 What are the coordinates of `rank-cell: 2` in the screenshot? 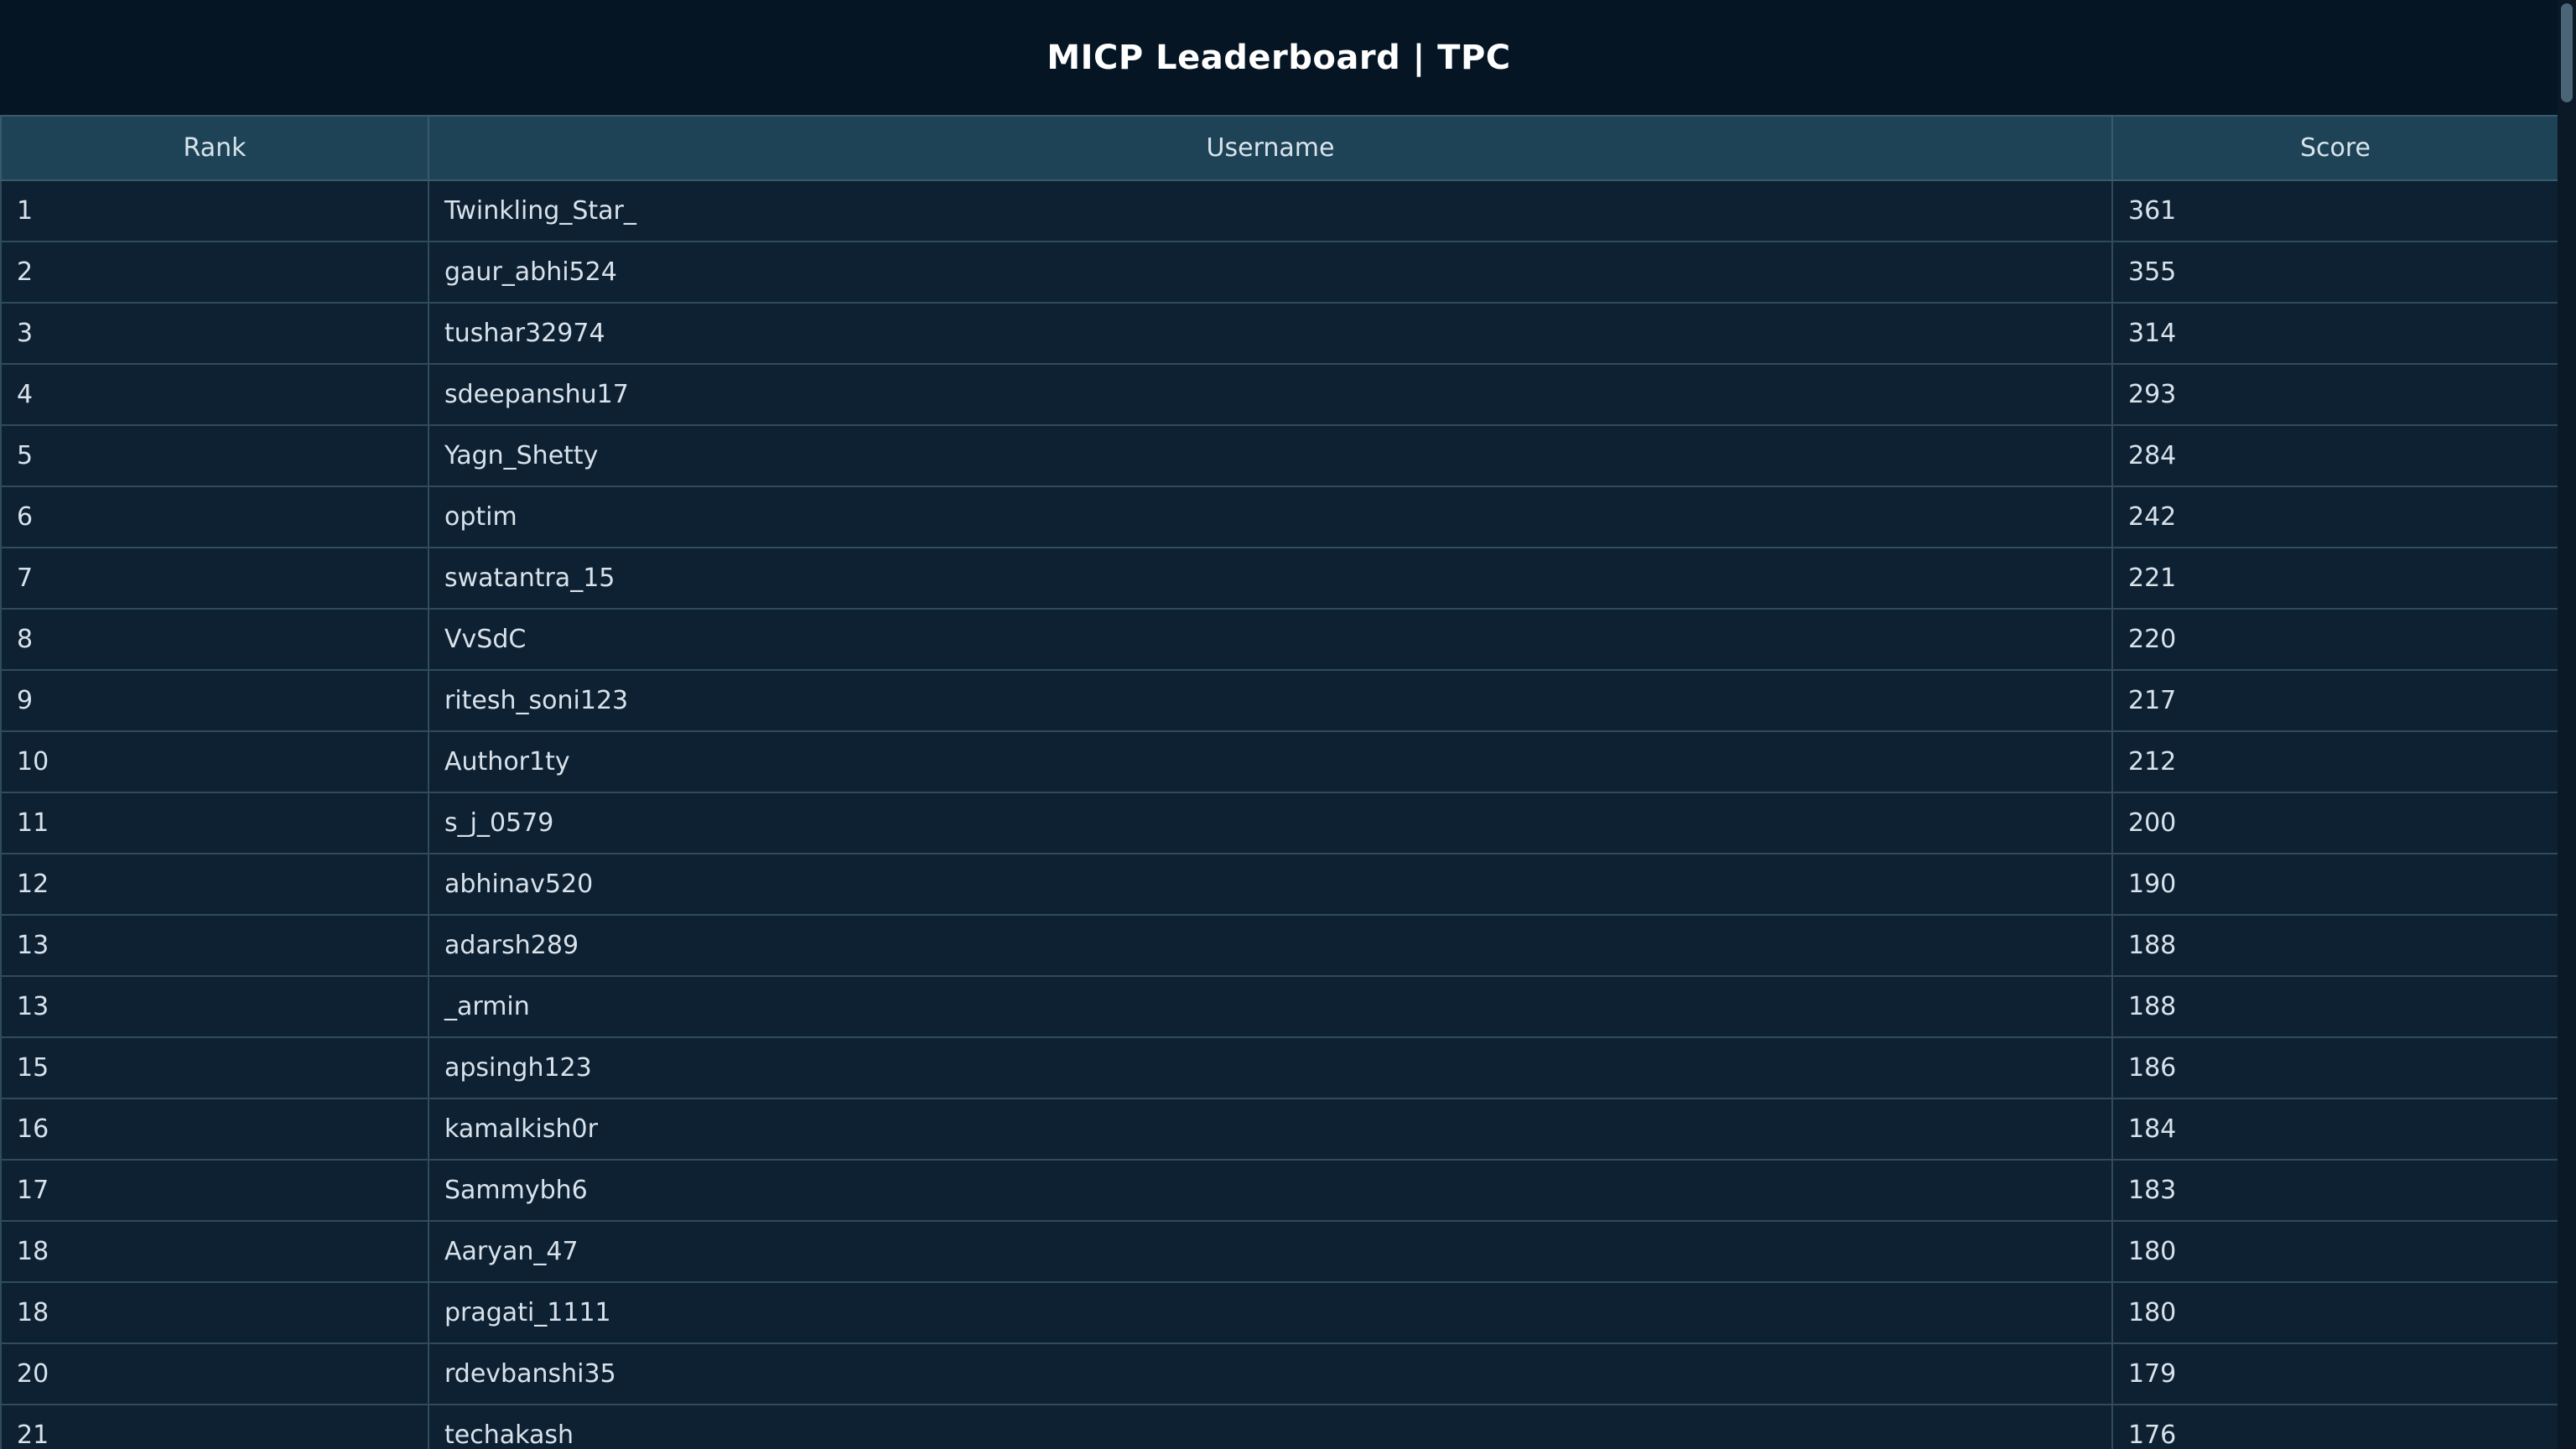 It's located at (214, 272).